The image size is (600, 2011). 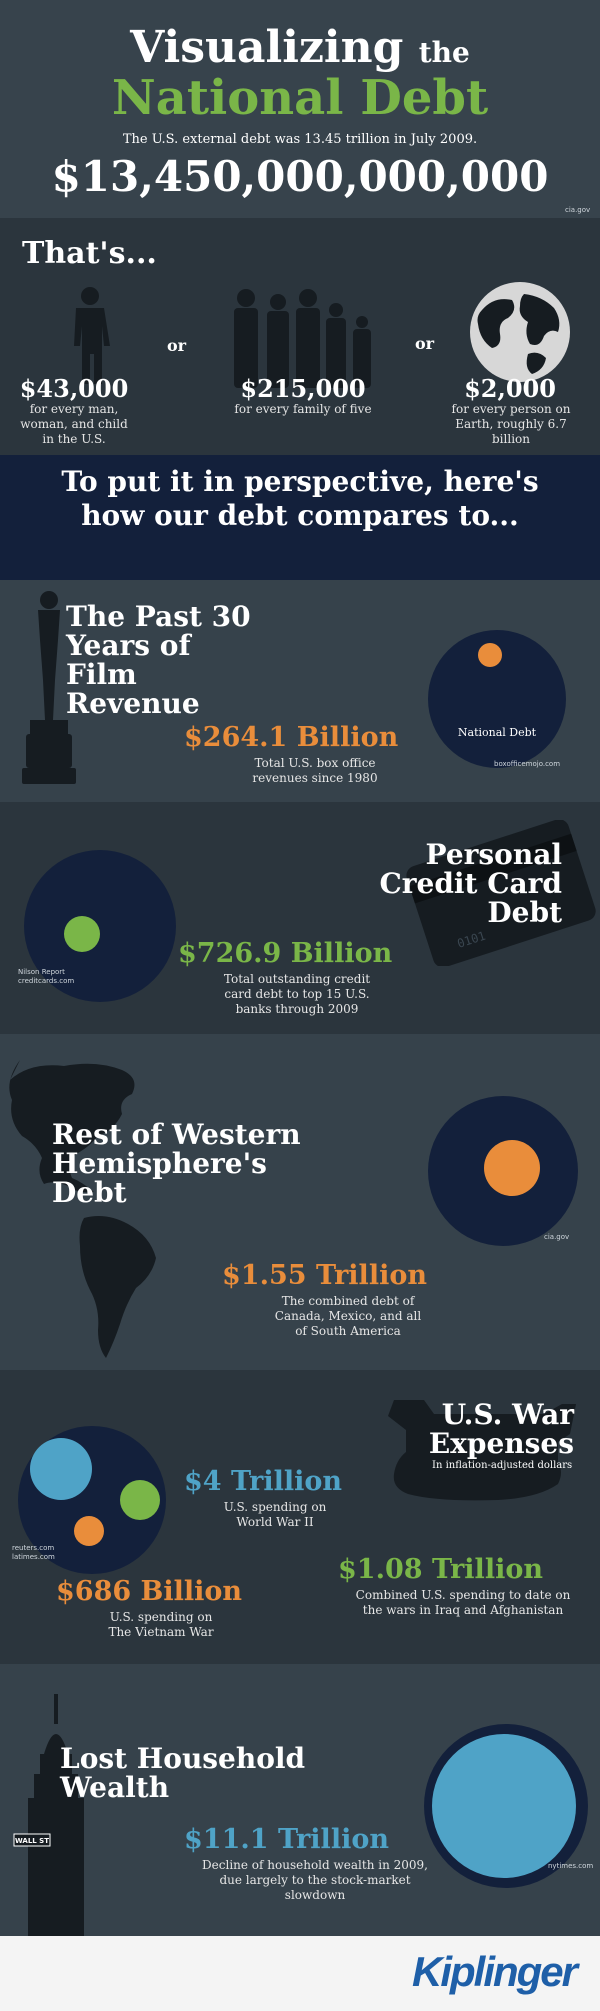 What do you see at coordinates (300, 176) in the screenshot?
I see `big-debt-number: $13,450,000,000,000` at bounding box center [300, 176].